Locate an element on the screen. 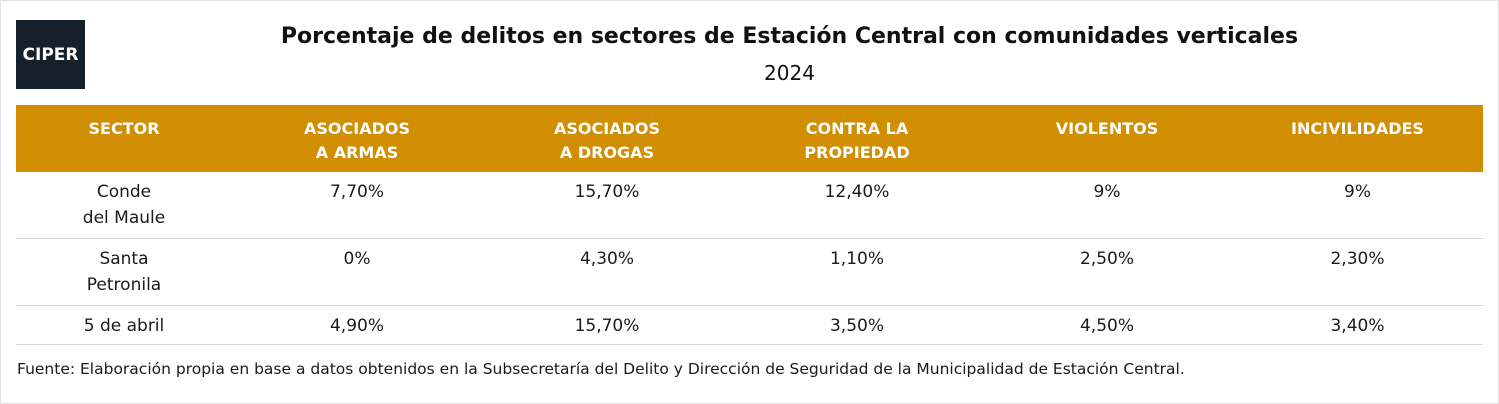 The height and width of the screenshot is (404, 1499). table-cell: 4,30% is located at coordinates (607, 272).